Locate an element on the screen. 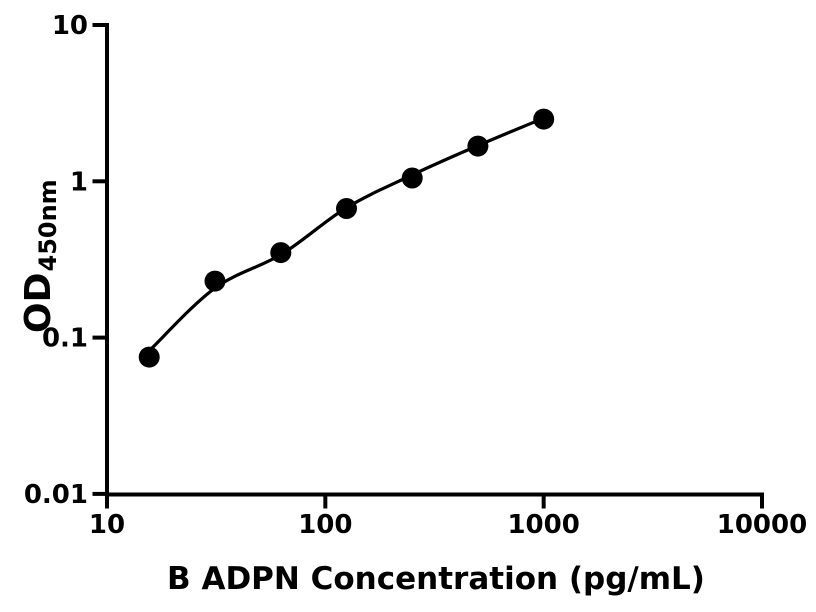  x-tick-label: 1000 is located at coordinates (543, 525).